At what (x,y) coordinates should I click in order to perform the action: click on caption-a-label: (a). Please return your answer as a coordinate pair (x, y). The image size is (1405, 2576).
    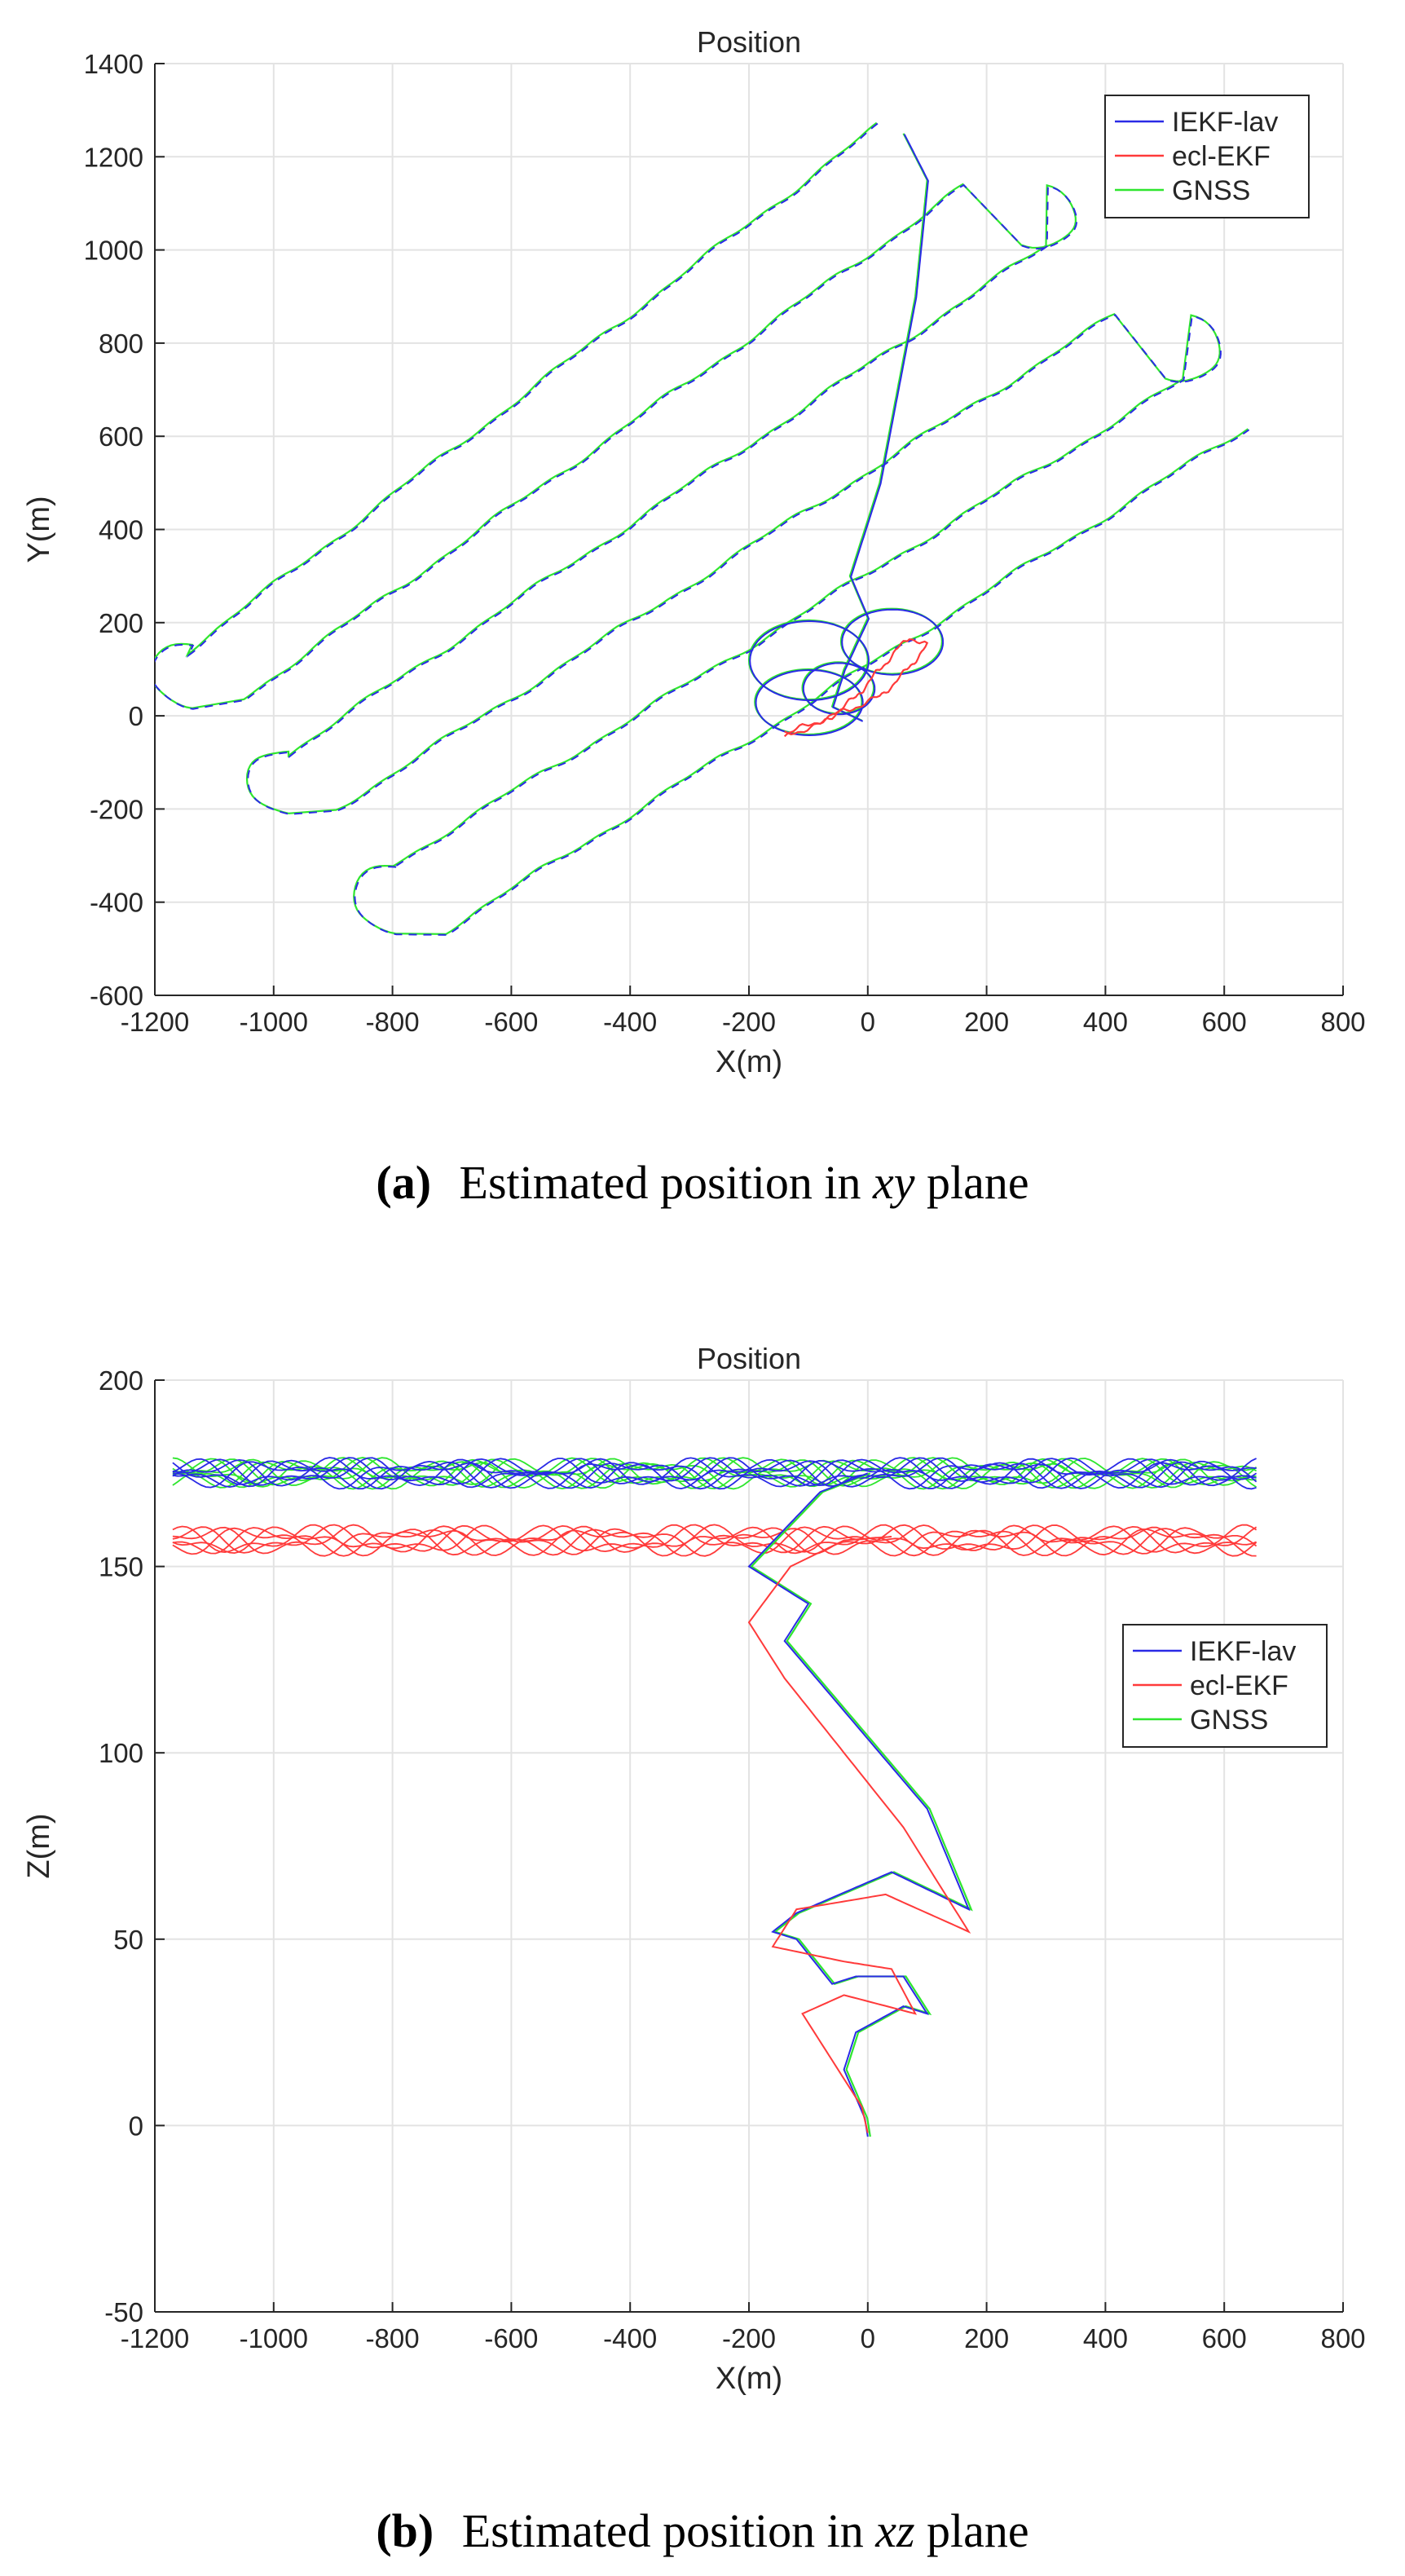
    Looking at the image, I should click on (403, 1182).